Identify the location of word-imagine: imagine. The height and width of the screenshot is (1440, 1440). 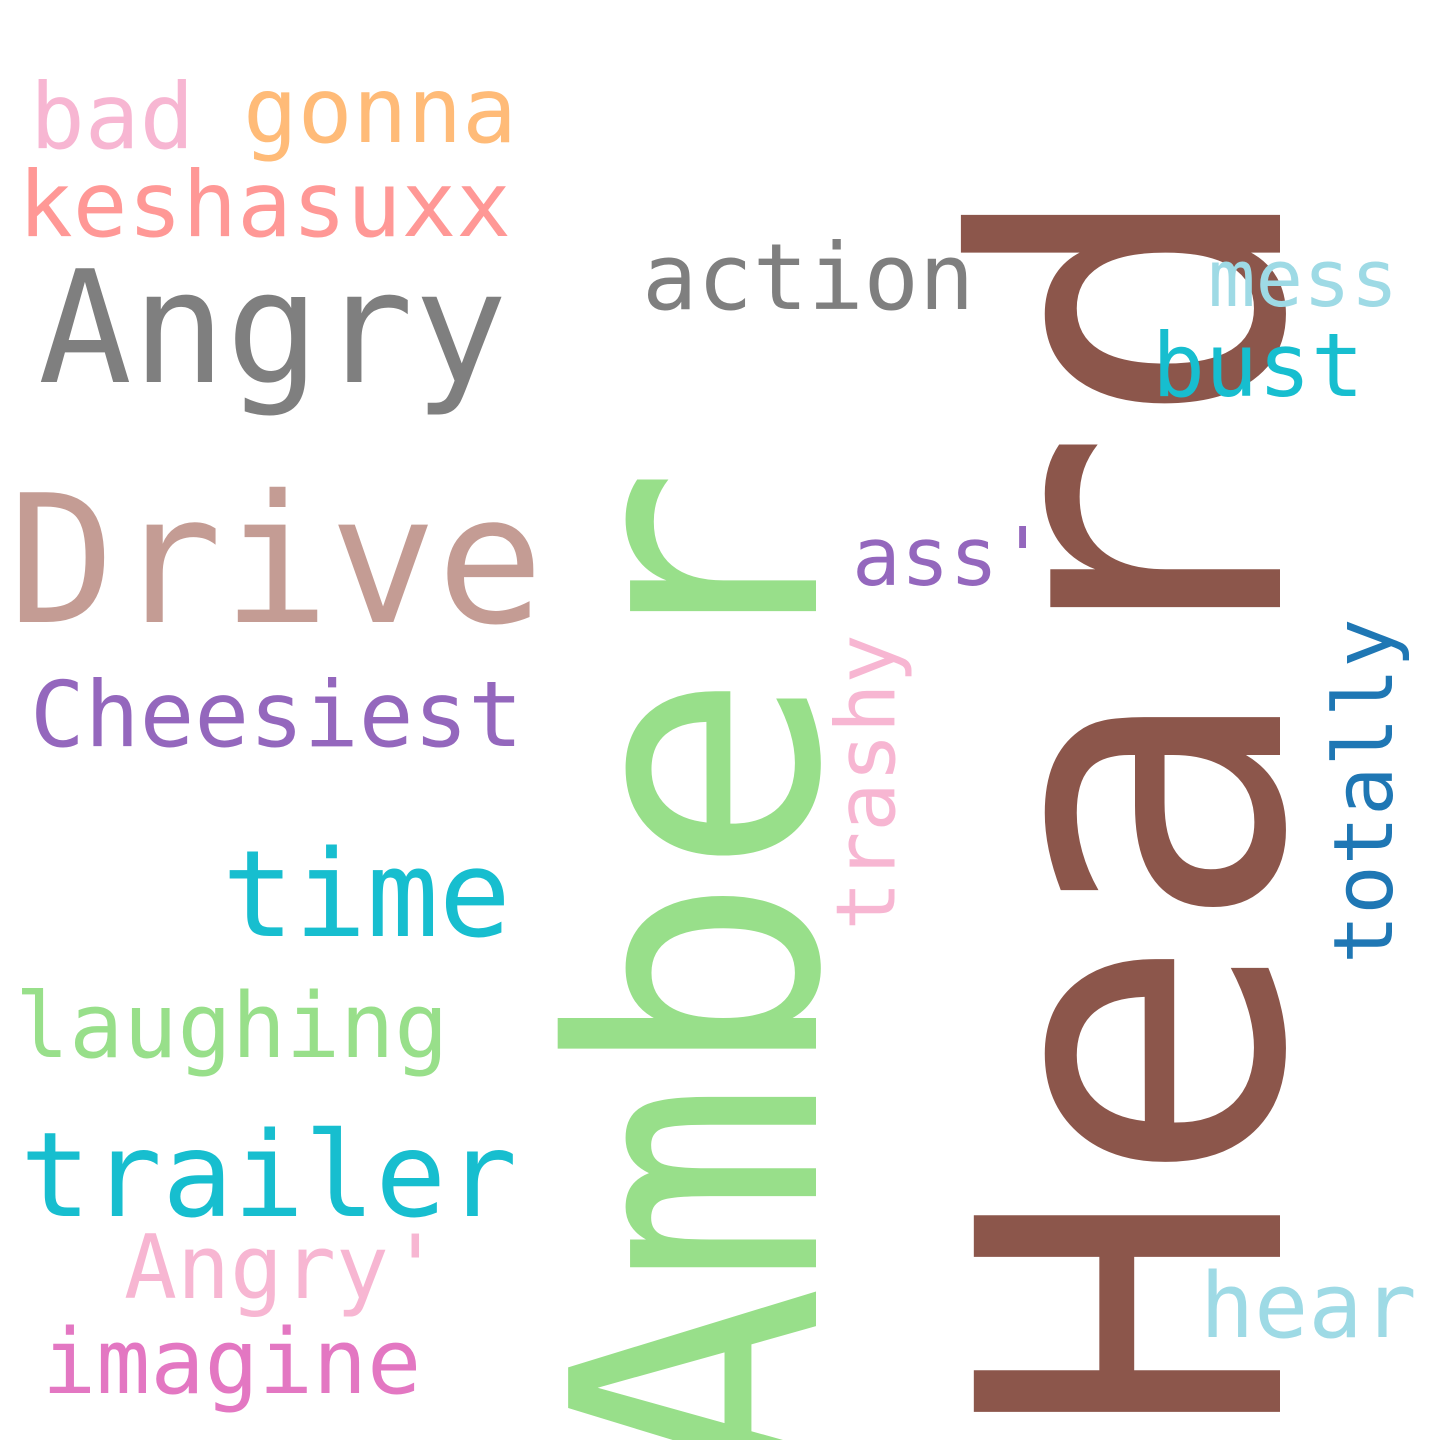
(232, 1362).